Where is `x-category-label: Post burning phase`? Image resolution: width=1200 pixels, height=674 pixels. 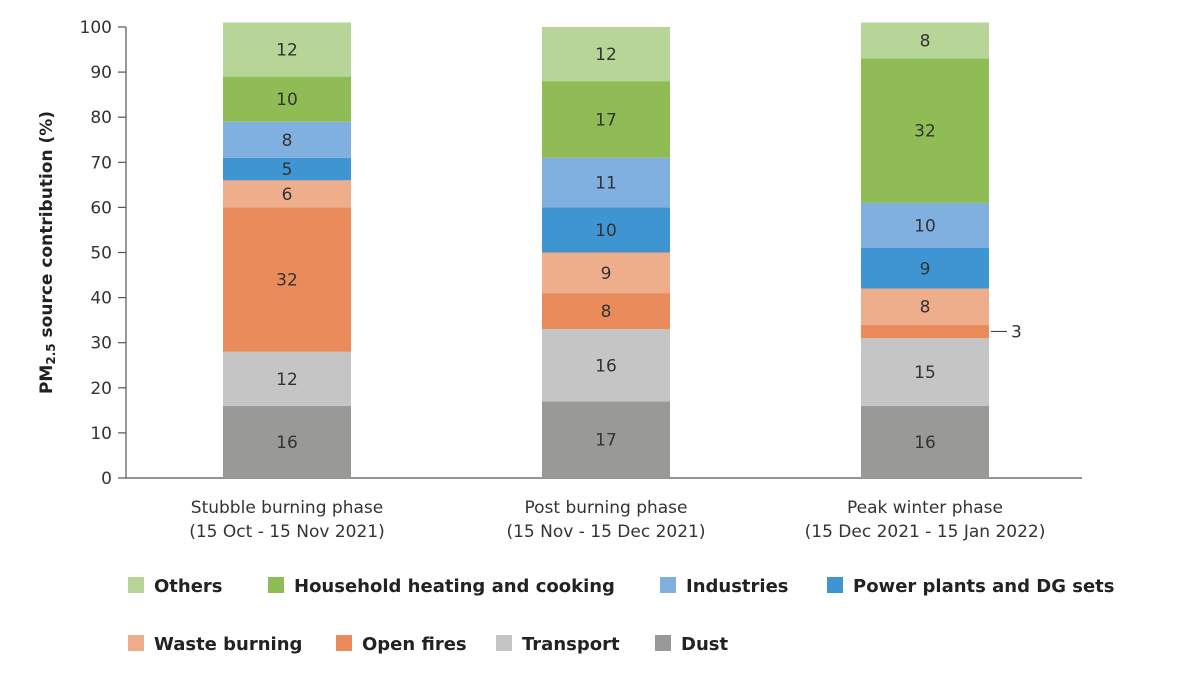 x-category-label: Post burning phase is located at coordinates (606, 508).